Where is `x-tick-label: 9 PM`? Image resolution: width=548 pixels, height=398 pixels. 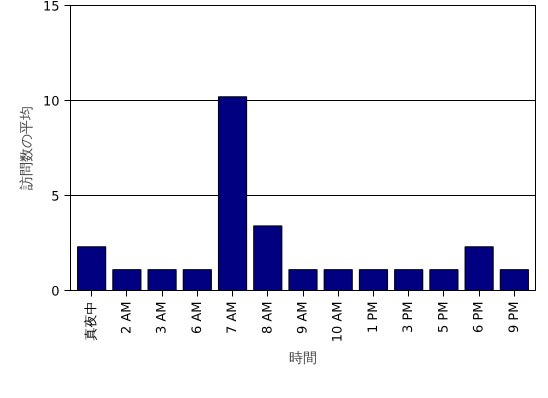 x-tick-label: 9 PM is located at coordinates (514, 317).